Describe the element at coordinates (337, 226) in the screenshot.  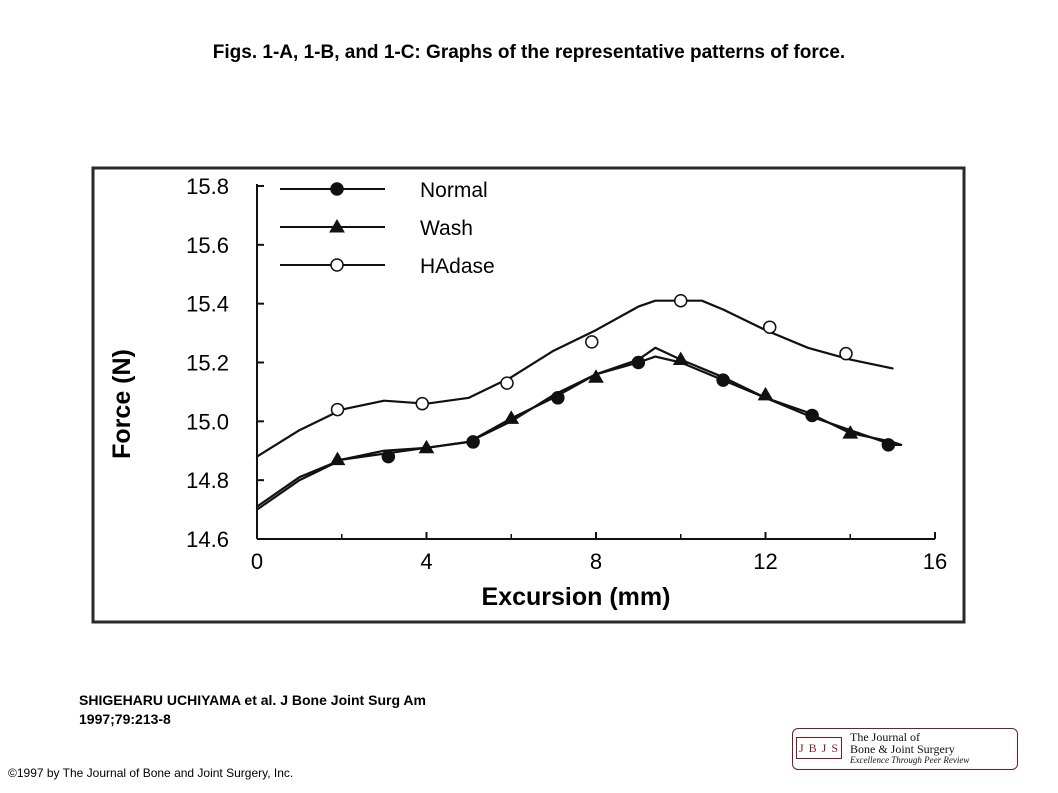
I see `legend-marker-wash` at that location.